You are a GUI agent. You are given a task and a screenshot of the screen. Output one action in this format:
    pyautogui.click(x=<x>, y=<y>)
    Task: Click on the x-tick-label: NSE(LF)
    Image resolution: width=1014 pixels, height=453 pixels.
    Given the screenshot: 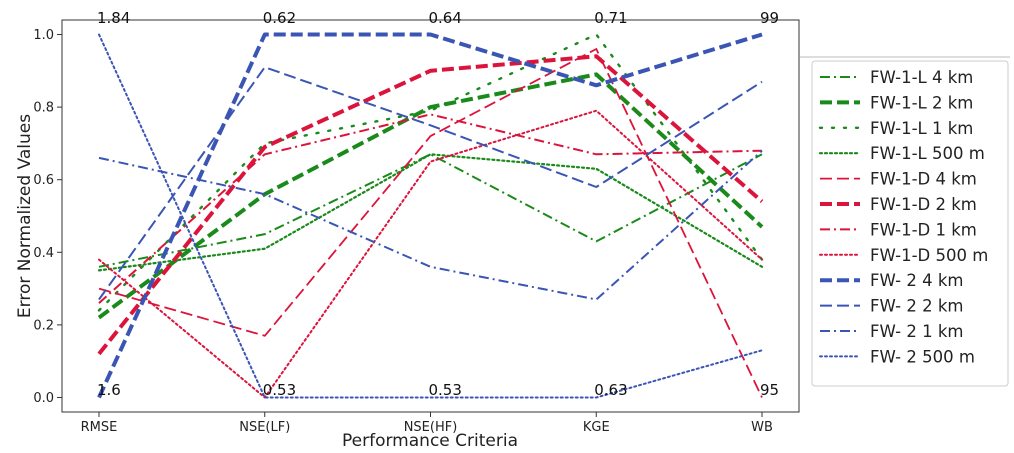 What is the action you would take?
    pyautogui.click(x=264, y=427)
    